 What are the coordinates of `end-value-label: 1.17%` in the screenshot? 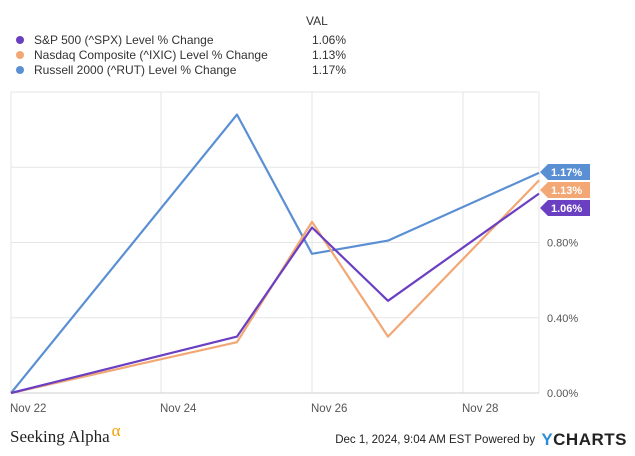 It's located at (566, 173).